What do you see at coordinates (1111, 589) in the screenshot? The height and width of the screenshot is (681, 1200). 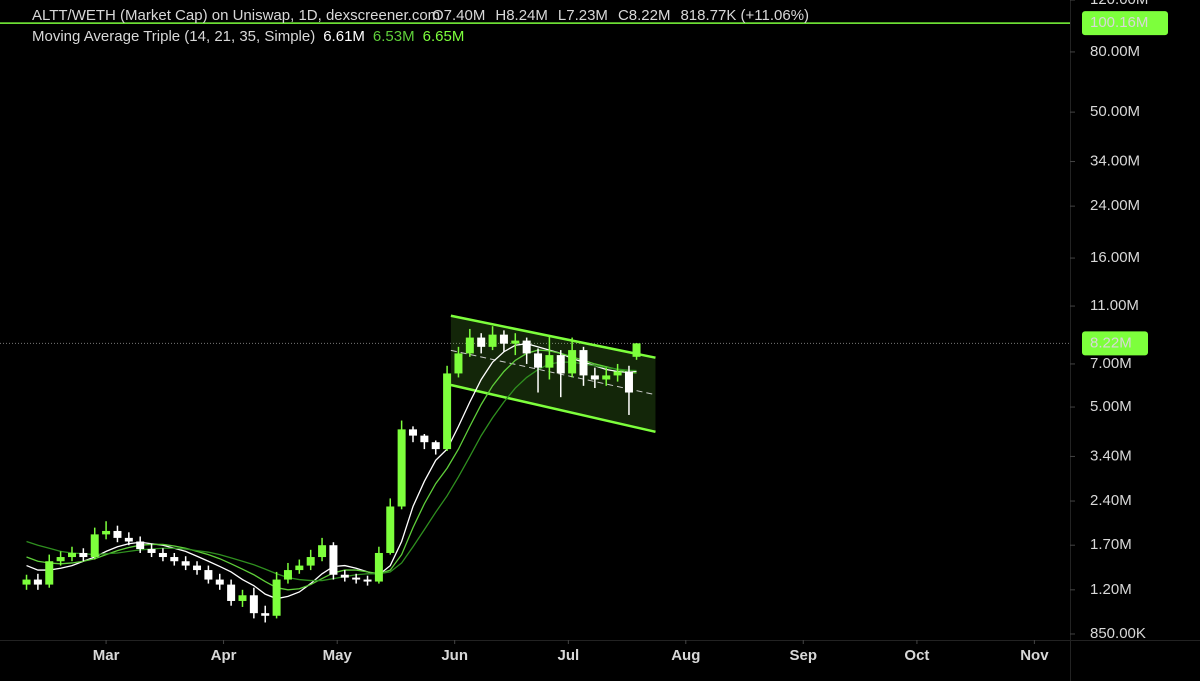 I see `y-tick-label: 1.20M` at bounding box center [1111, 589].